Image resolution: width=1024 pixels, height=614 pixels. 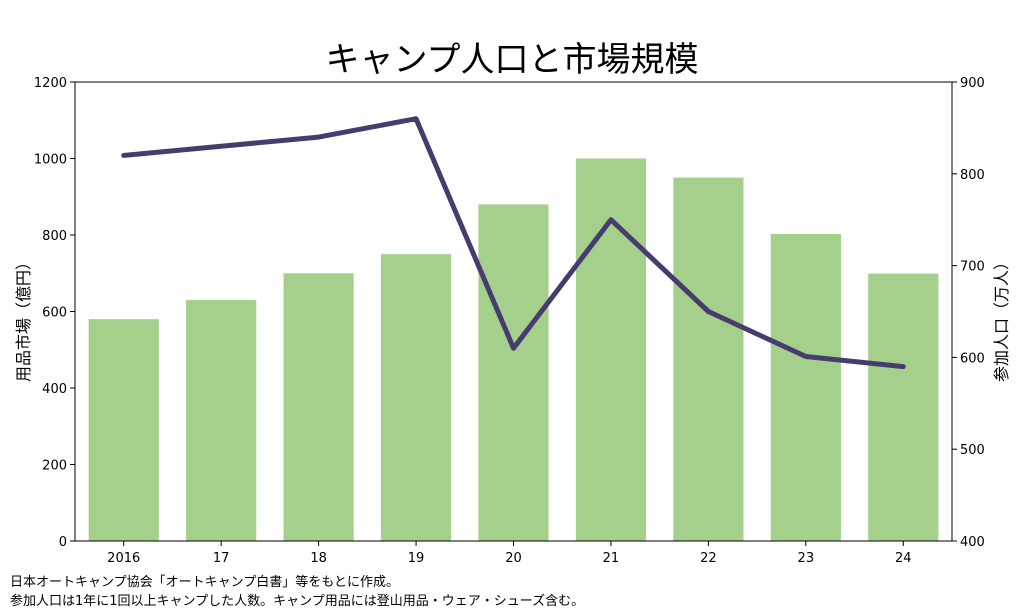 What do you see at coordinates (63, 542) in the screenshot?
I see `y-left-tick-label: 0` at bounding box center [63, 542].